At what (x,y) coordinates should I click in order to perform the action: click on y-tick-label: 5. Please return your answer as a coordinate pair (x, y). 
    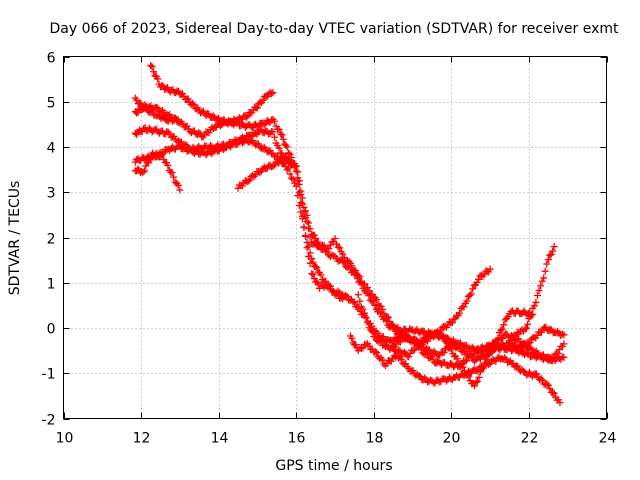
    Looking at the image, I should click on (51, 104).